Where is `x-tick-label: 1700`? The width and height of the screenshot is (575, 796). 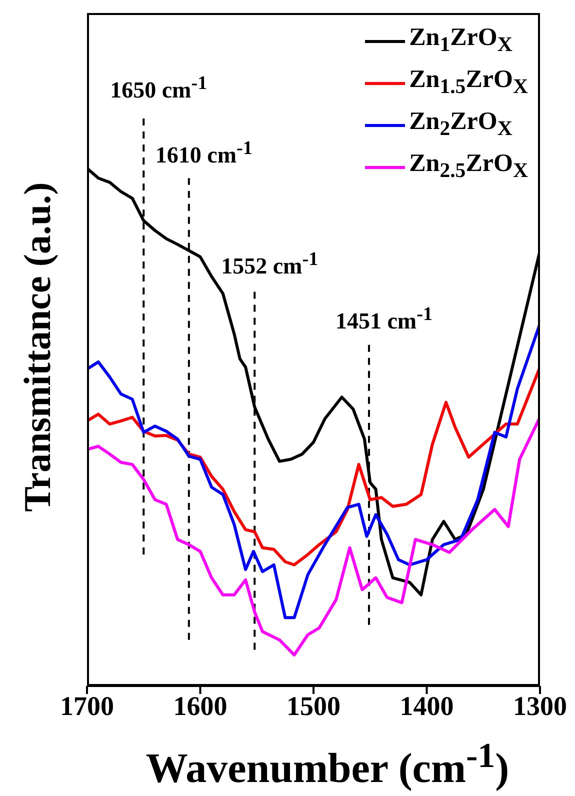 x-tick-label: 1700 is located at coordinates (87, 706).